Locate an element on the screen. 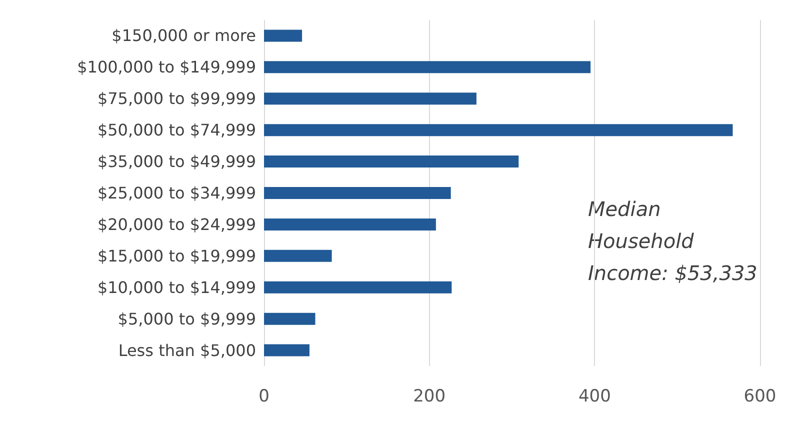 This screenshot has width=790, height=434. y-tick-label: $10,000 to $14,999 is located at coordinates (176, 287).